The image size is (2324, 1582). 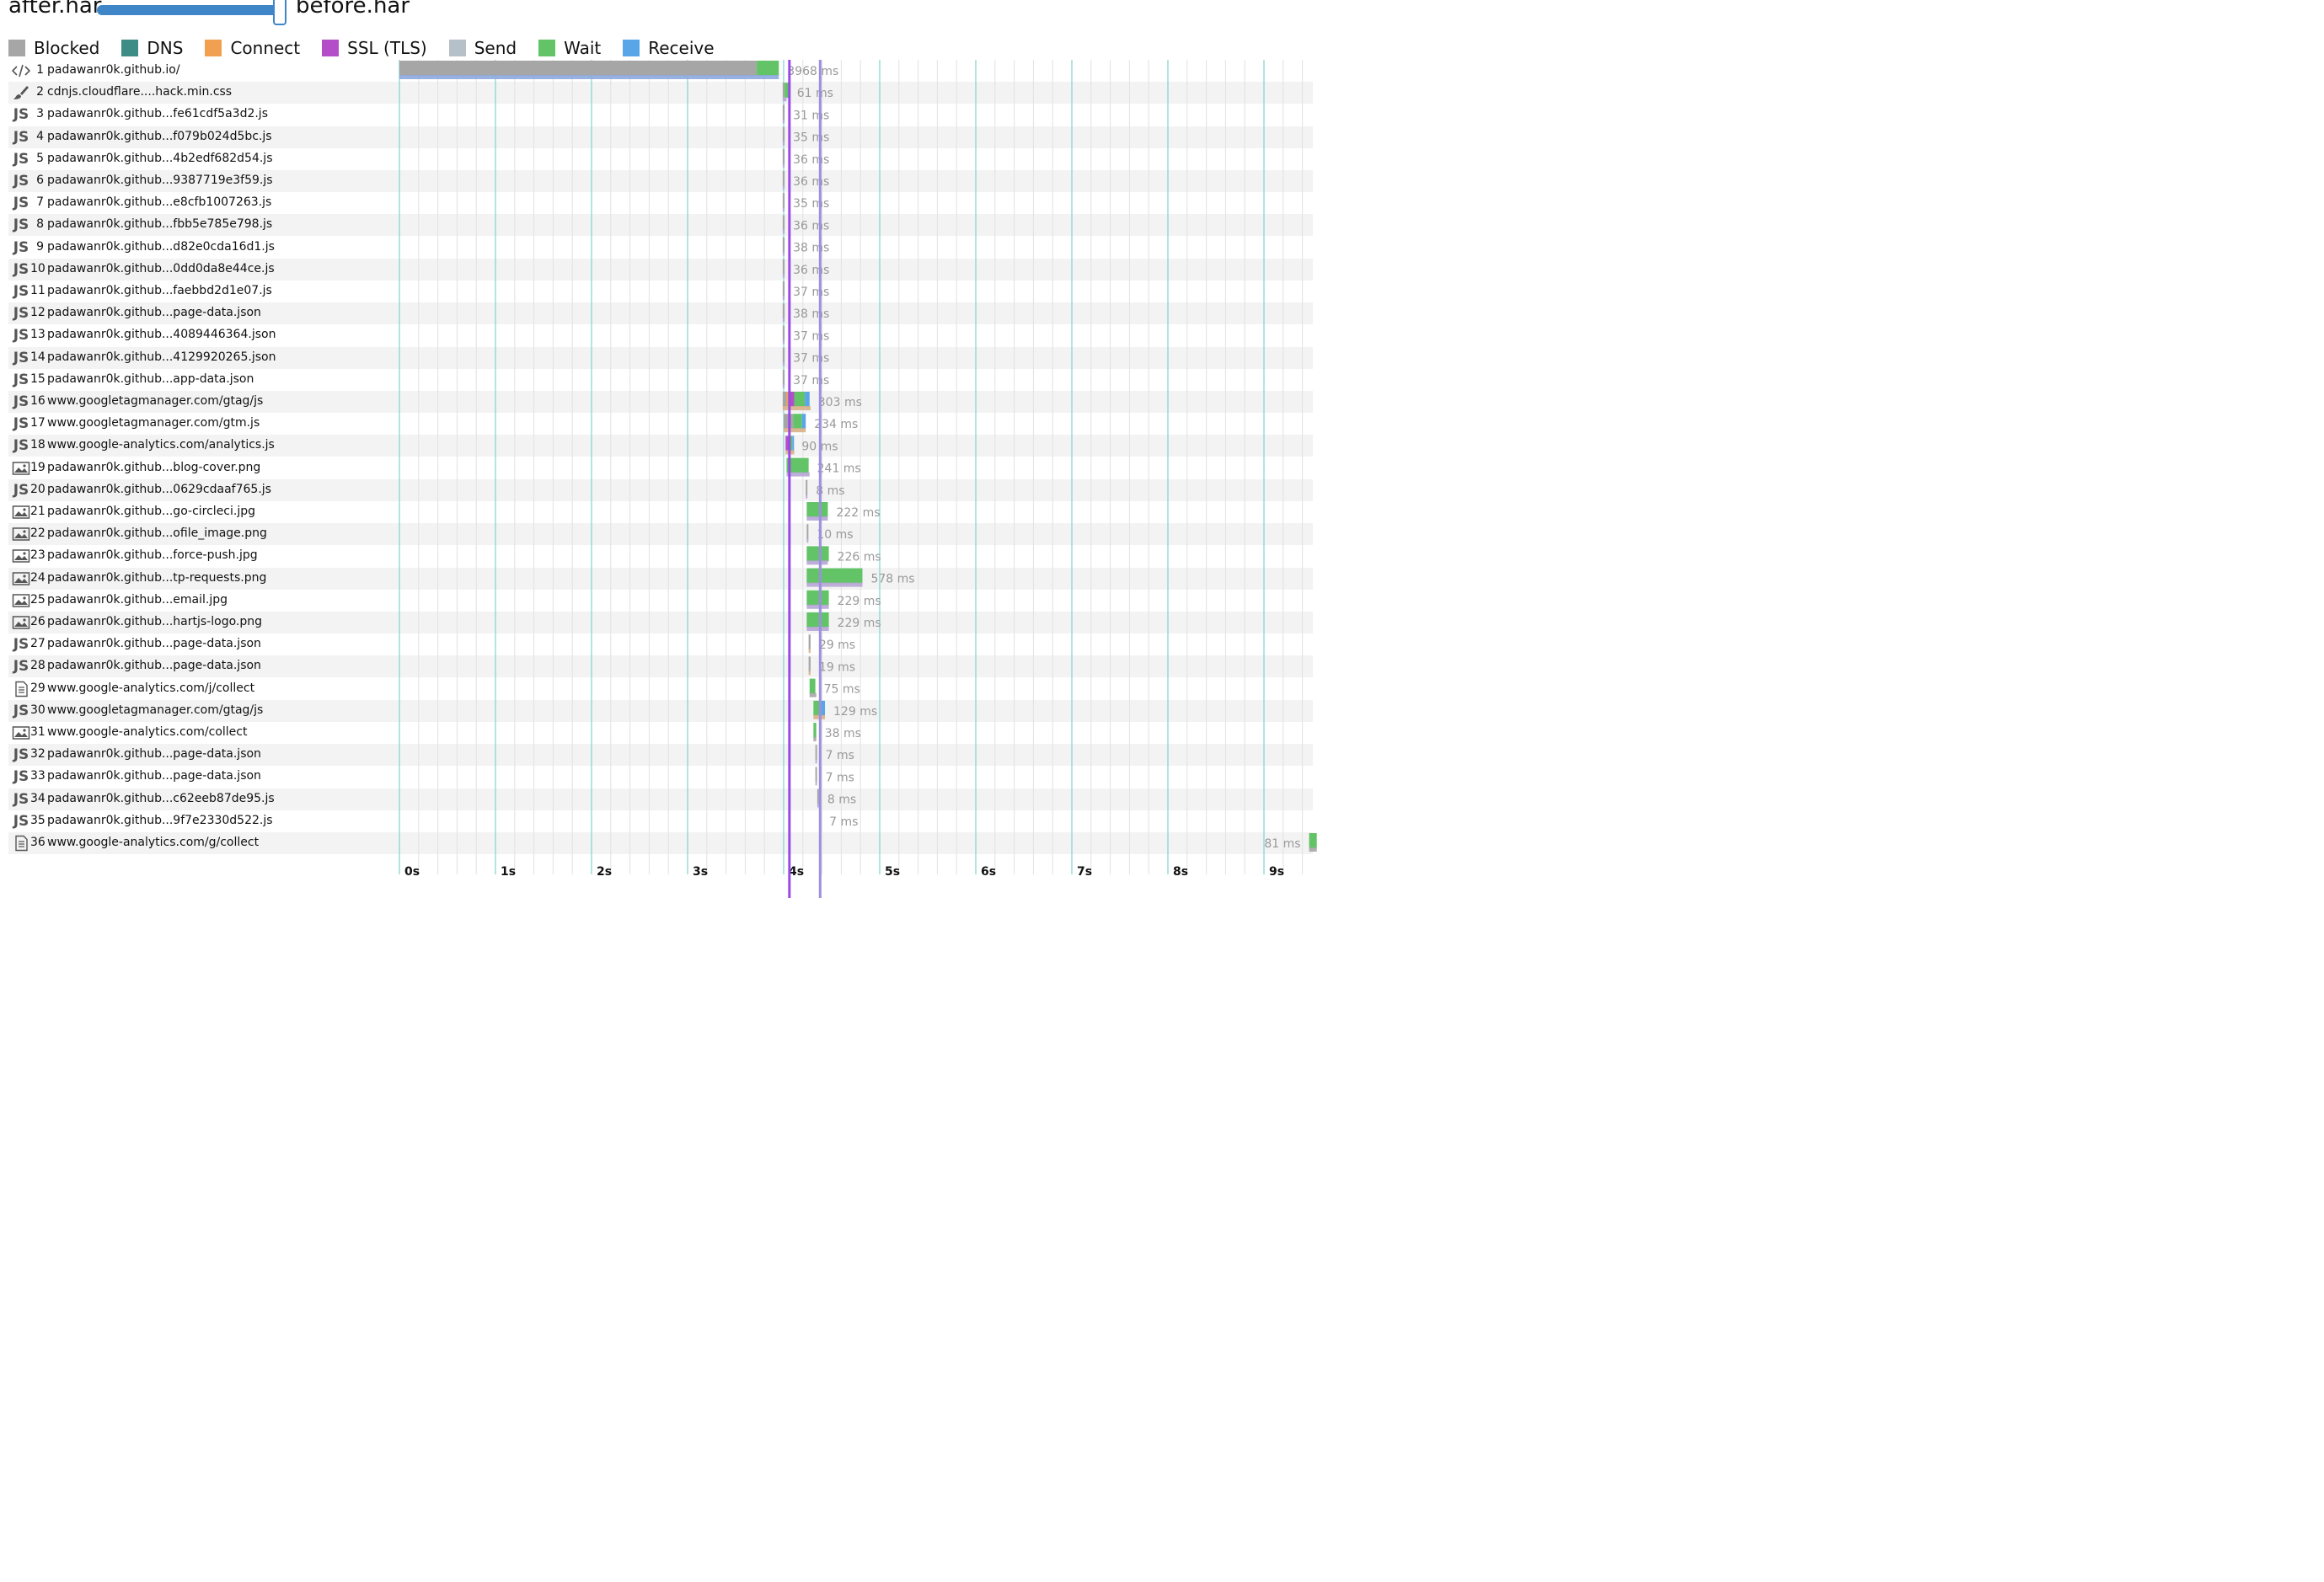 What do you see at coordinates (660, 468) in the screenshot?
I see `request-row: 19 padawanr0k.github...blog-cover.png` at bounding box center [660, 468].